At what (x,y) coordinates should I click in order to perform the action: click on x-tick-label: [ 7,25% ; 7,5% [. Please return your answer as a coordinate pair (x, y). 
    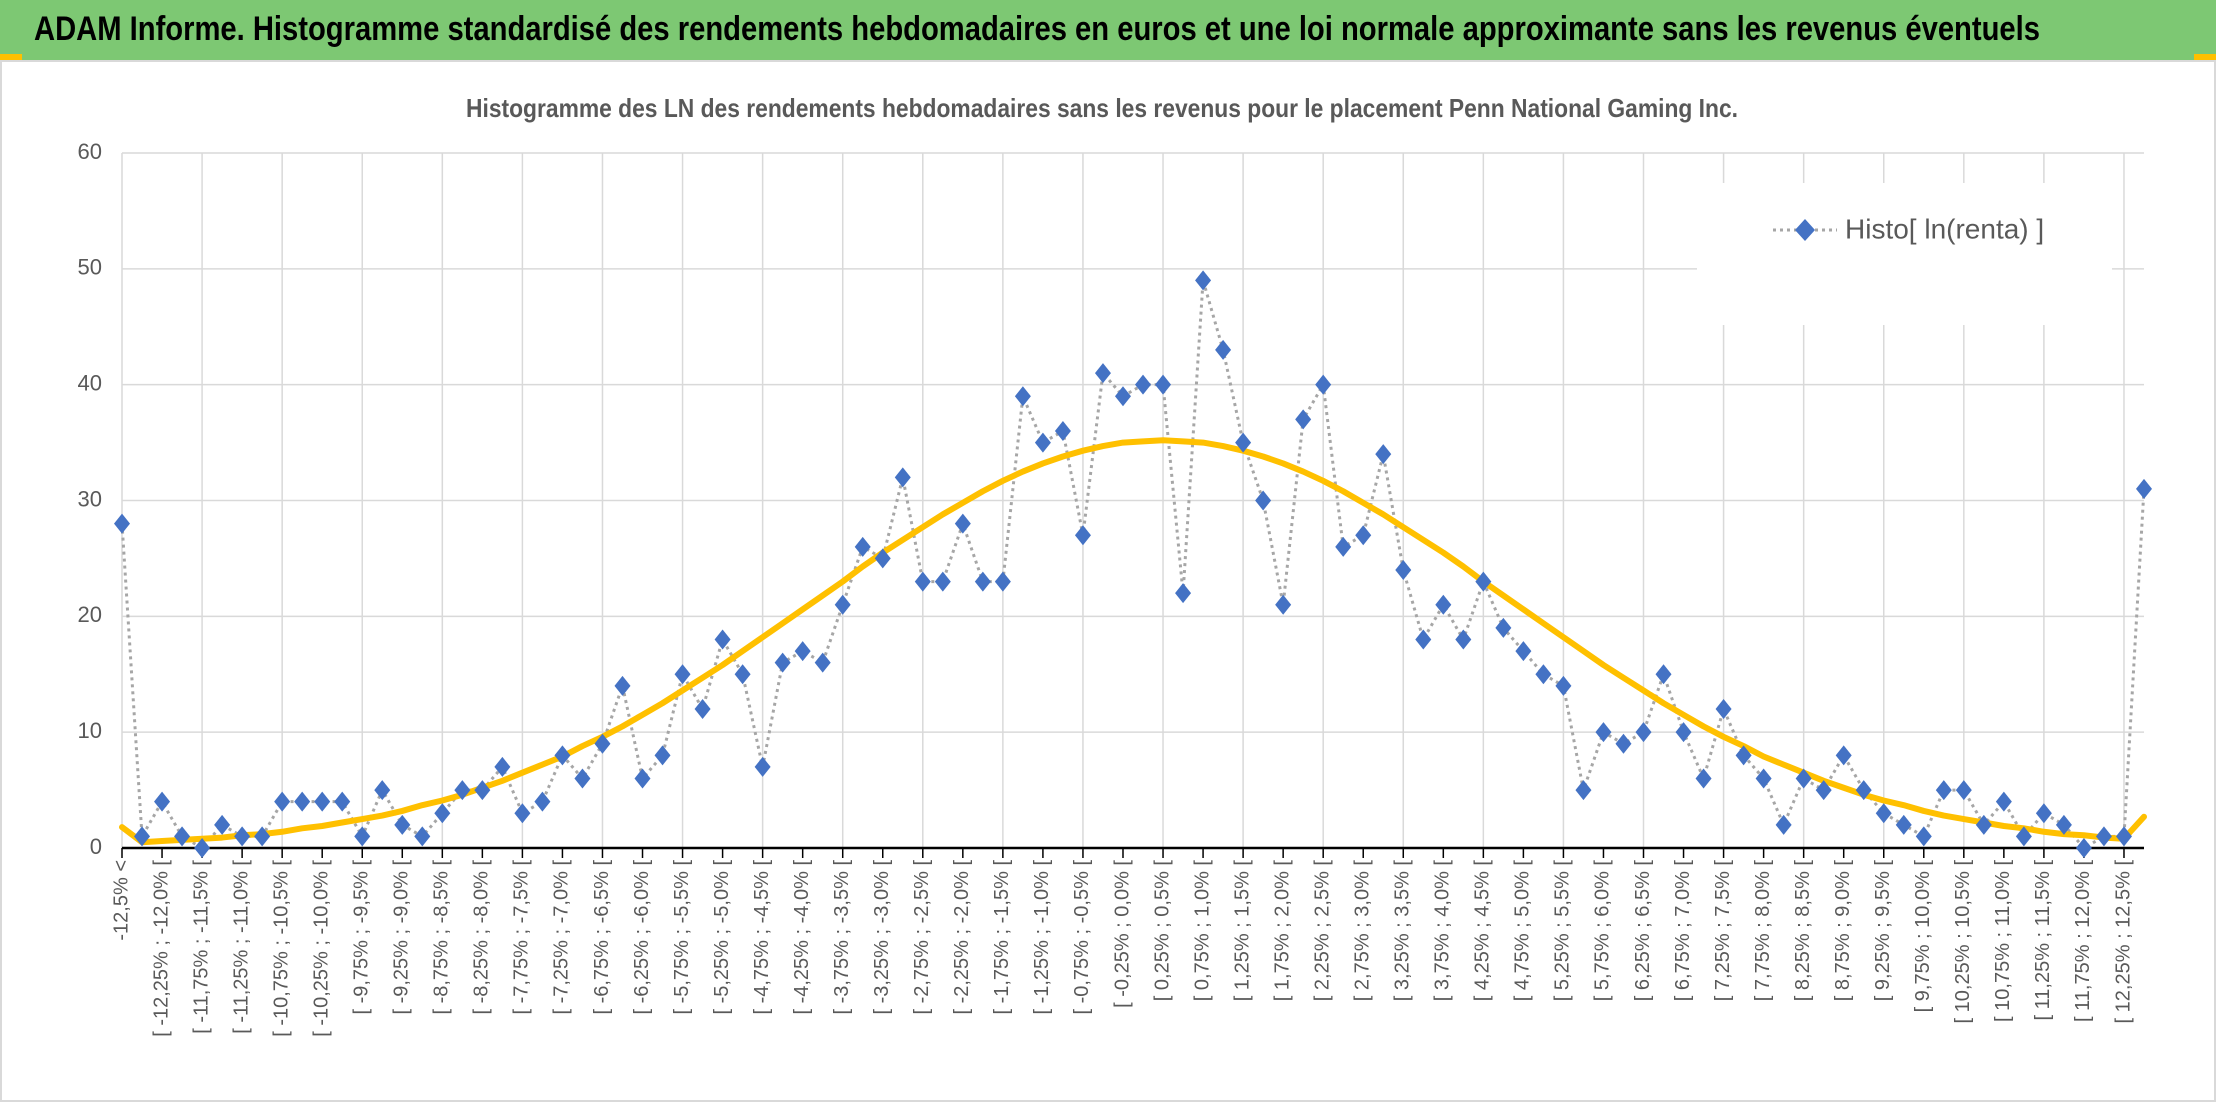
    Looking at the image, I should click on (1723, 931).